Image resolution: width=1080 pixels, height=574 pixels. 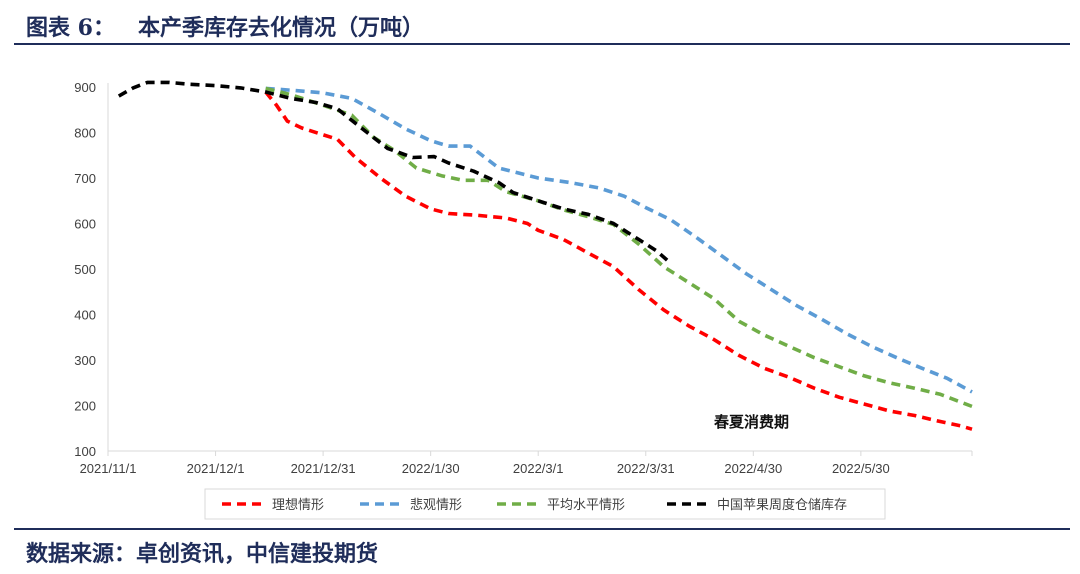 I want to click on y-tick-label: 400, so click(x=85, y=315).